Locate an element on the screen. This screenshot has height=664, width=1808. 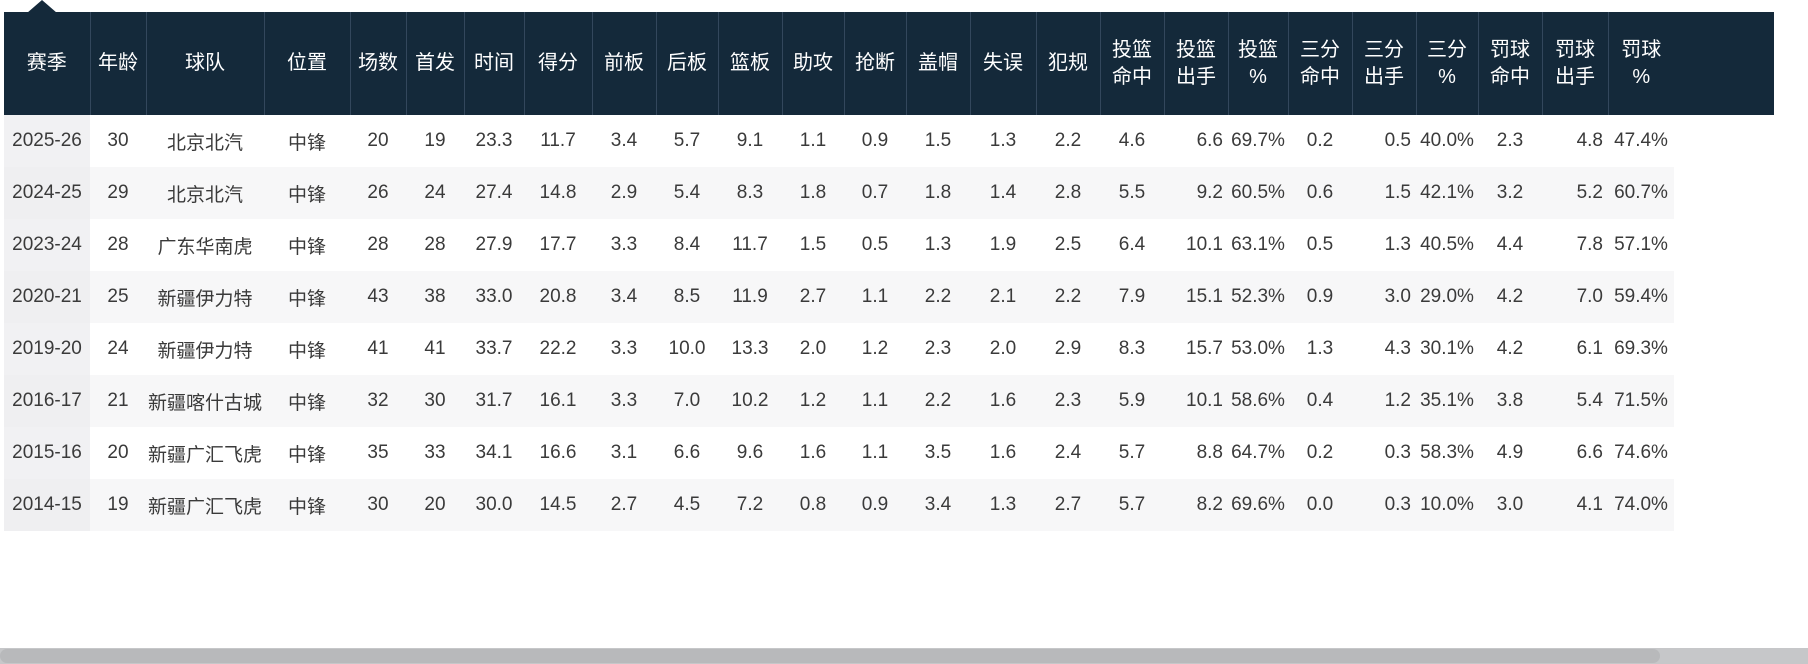
cell-games: 20 is located at coordinates (378, 141).